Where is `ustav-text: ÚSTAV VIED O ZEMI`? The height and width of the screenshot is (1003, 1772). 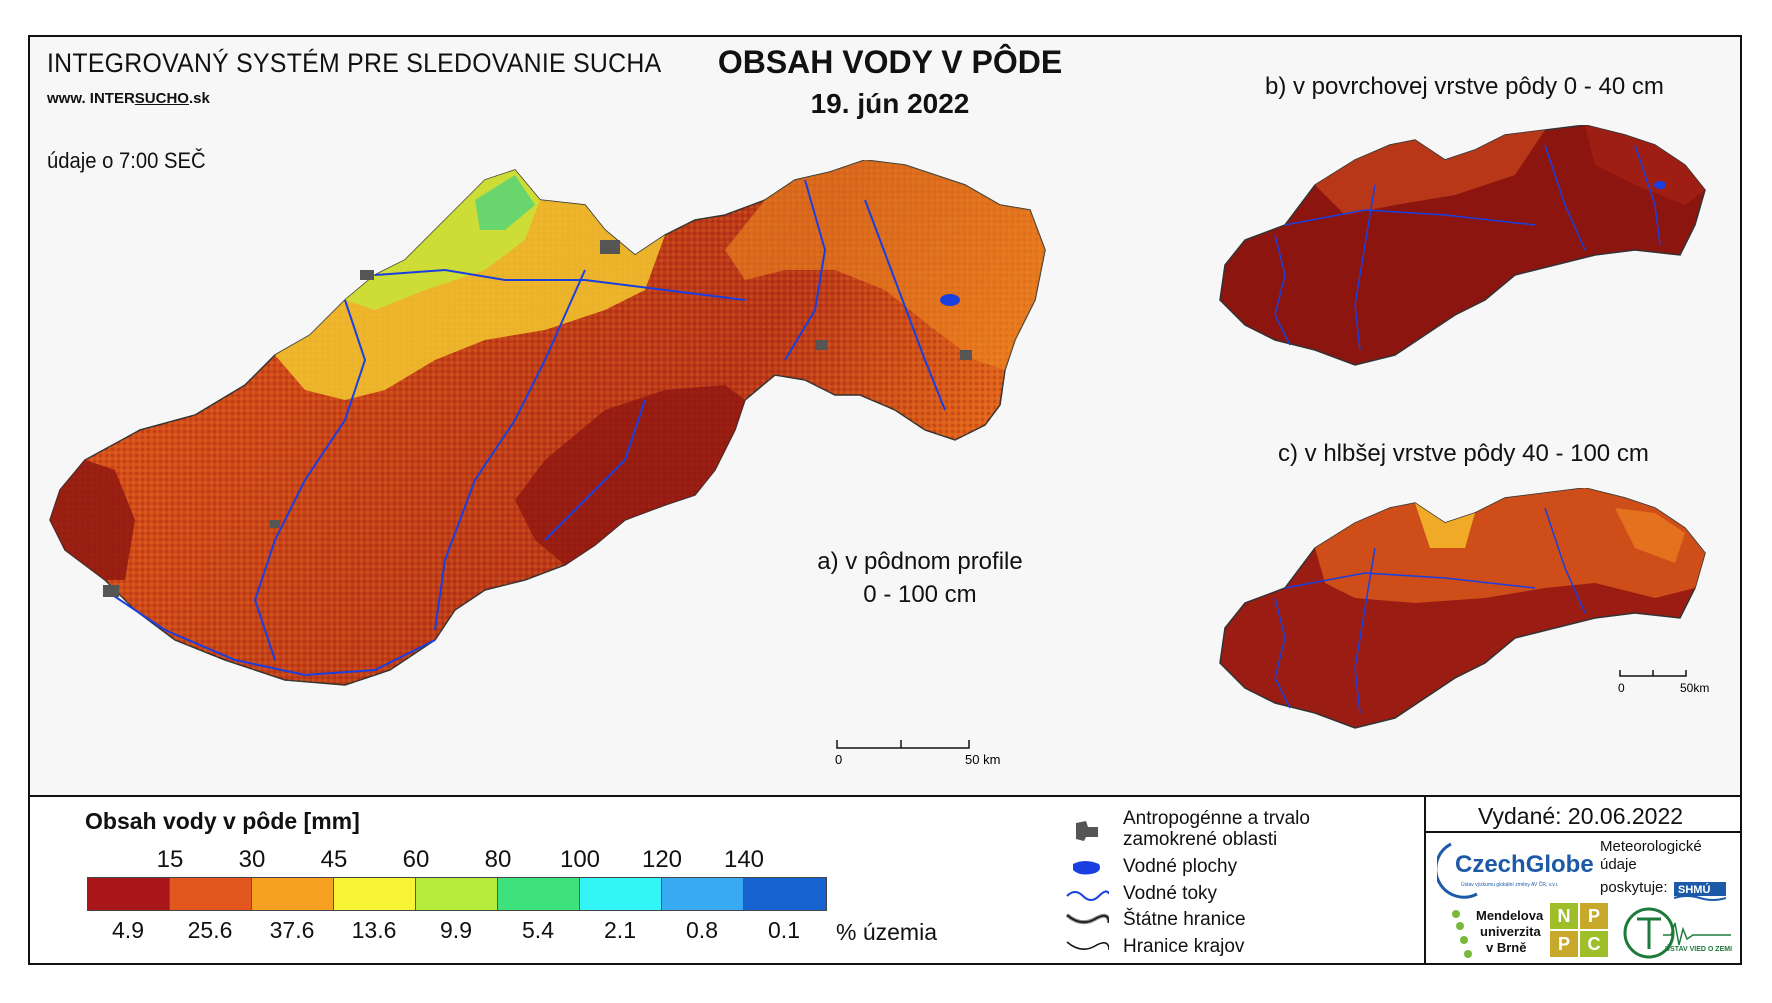 ustav-text: ÚSTAV VIED O ZEMI is located at coordinates (1698, 948).